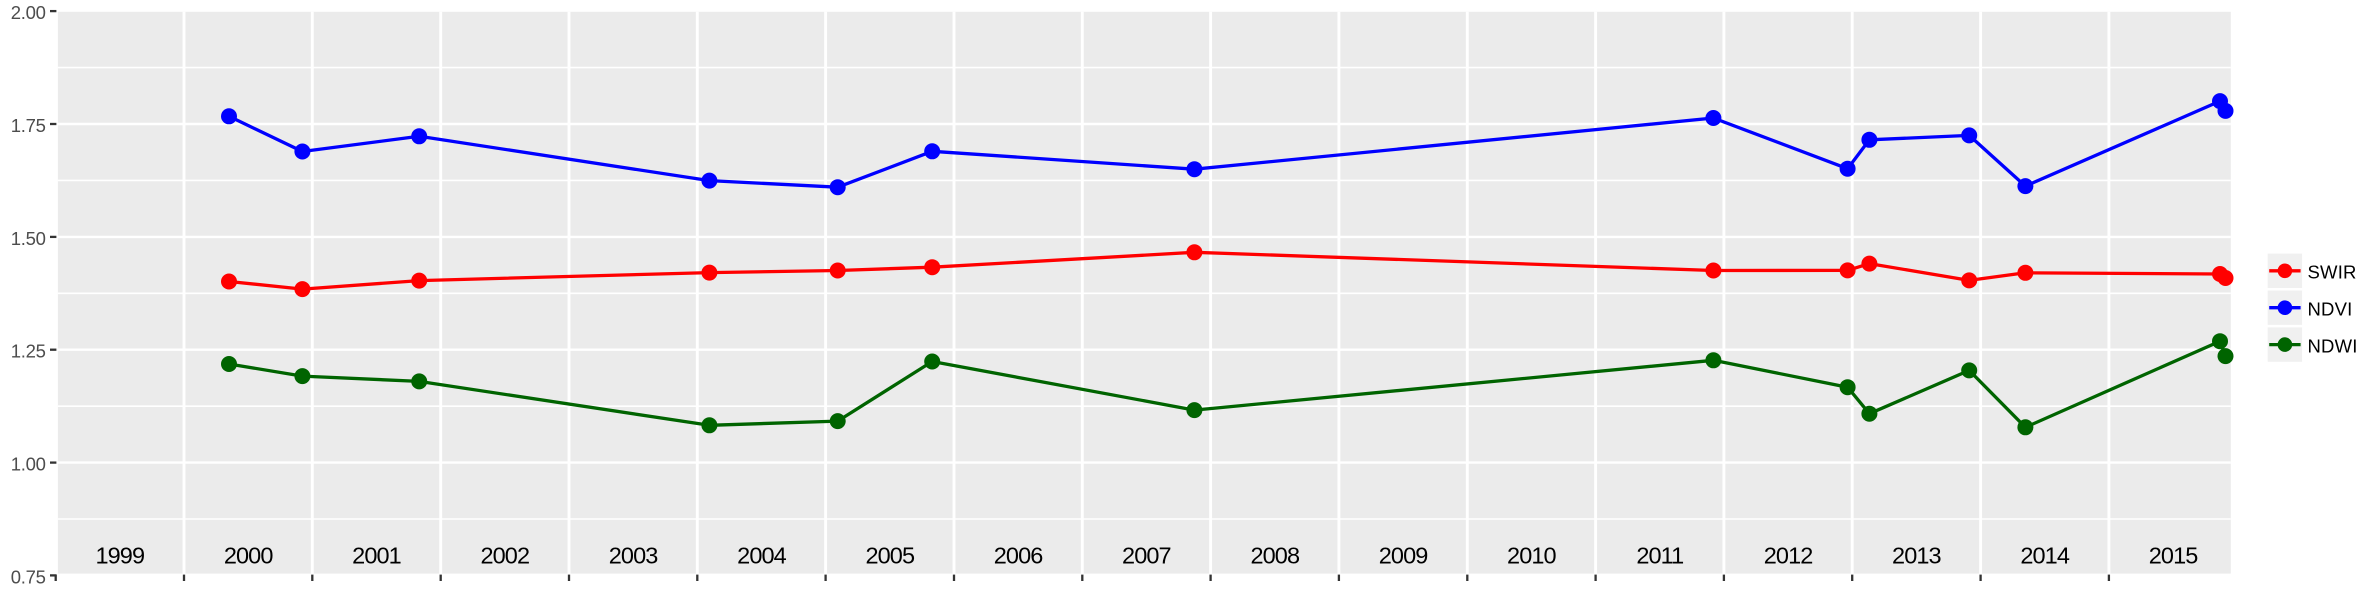 This screenshot has height=593, width=2378. I want to click on svg-text: 2004, so click(762, 555).